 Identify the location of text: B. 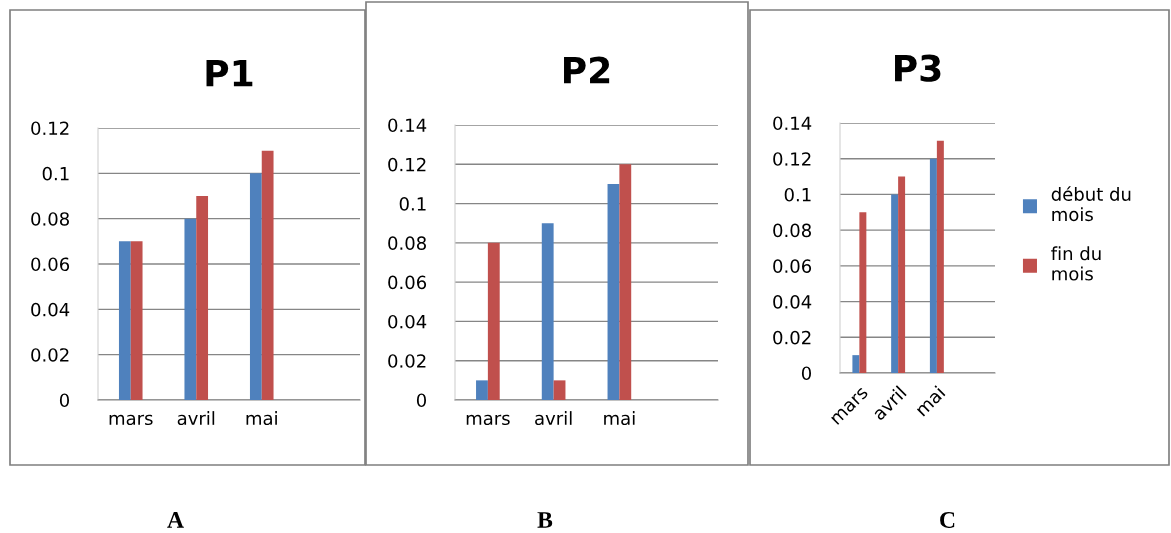
(545, 520).